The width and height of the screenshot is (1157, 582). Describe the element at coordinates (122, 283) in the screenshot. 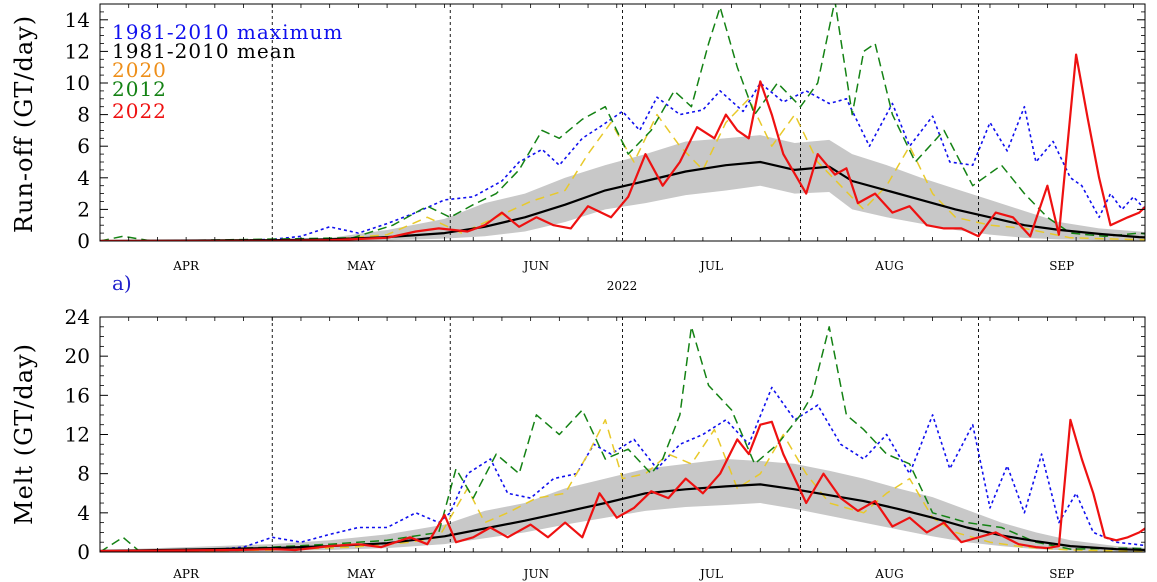

I see `panel-a-label: a)` at that location.